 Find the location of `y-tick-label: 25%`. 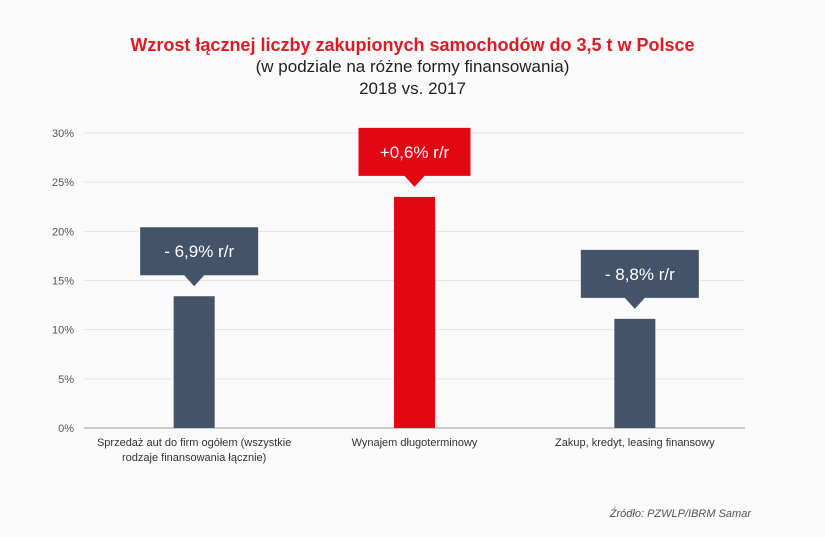

y-tick-label: 25% is located at coordinates (63, 183).